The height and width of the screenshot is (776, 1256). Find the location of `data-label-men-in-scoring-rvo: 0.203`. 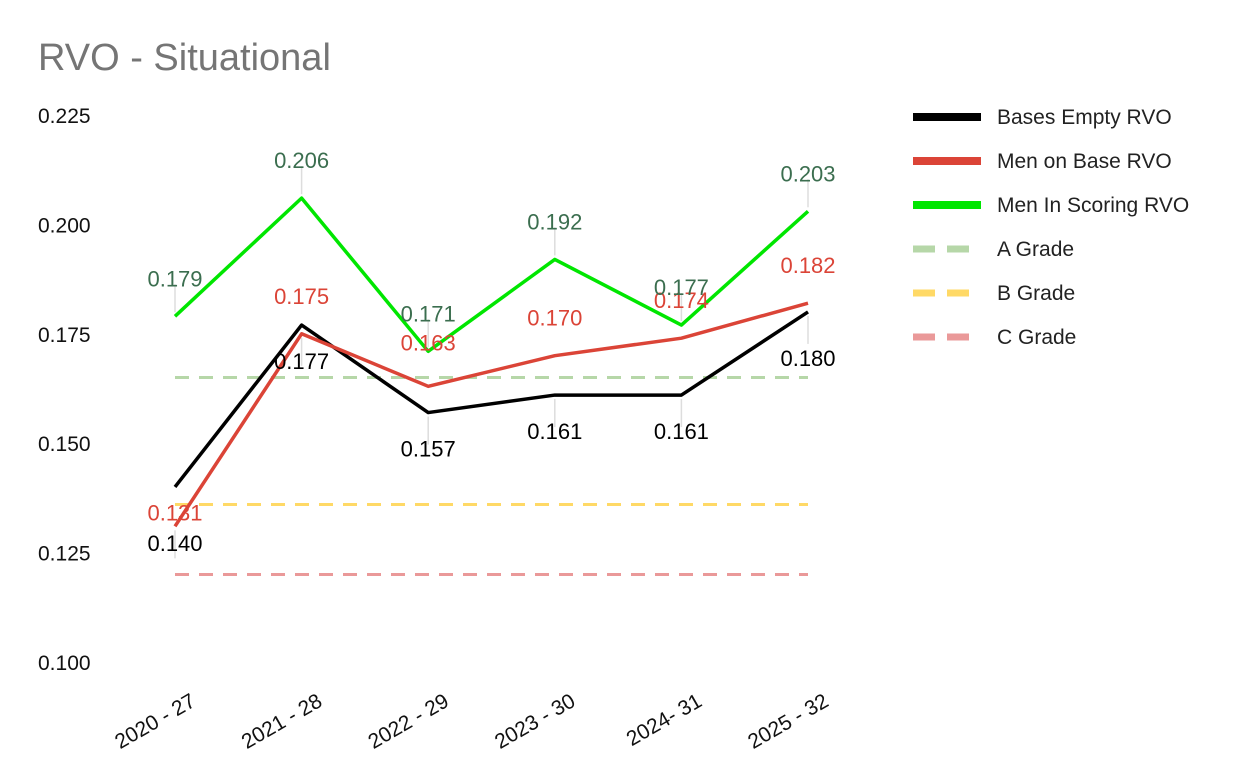

data-label-men-in-scoring-rvo: 0.203 is located at coordinates (807, 173).